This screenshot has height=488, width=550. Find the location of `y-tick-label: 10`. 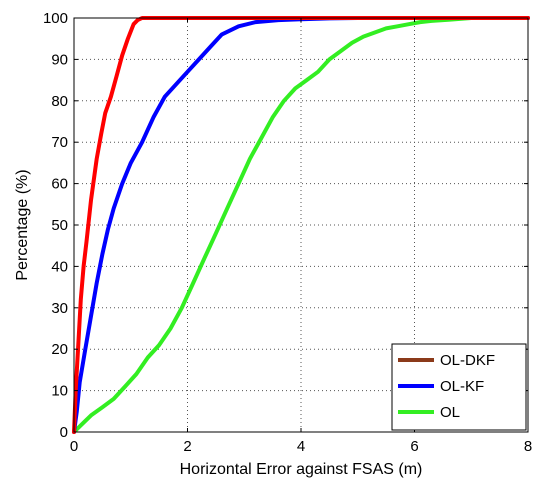

y-tick-label: 10 is located at coordinates (59, 391).